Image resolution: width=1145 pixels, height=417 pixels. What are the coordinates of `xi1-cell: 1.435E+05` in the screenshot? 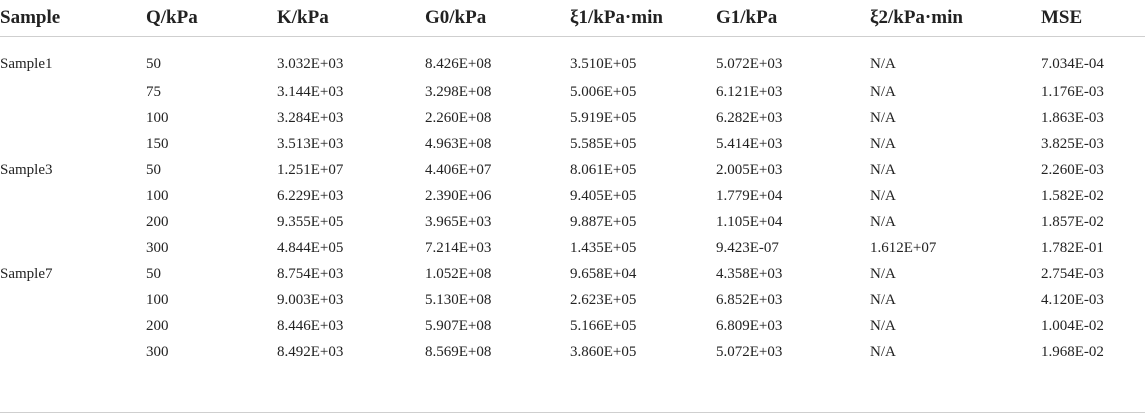 It's located at (603, 247).